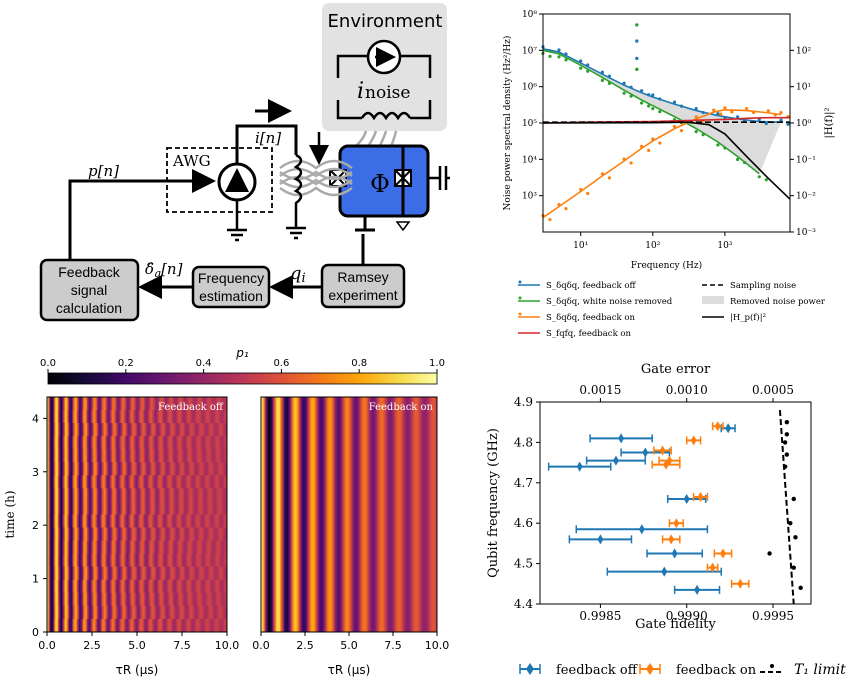 The height and width of the screenshot is (688, 847). I want to click on psd-xtick-label: 10³, so click(724, 246).